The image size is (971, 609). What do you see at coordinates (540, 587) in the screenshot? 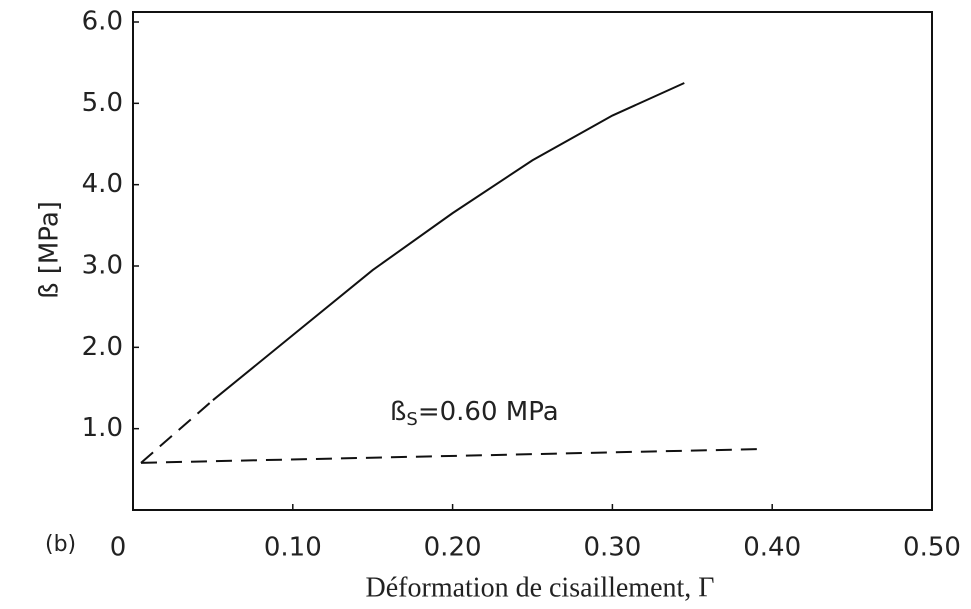
I see `x-axis-label: Déformation de cisaillement, Γ` at bounding box center [540, 587].